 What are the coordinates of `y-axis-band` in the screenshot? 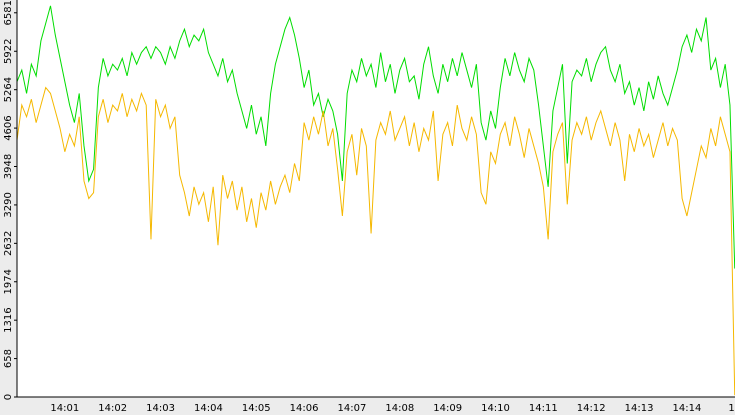 It's located at (8, 207).